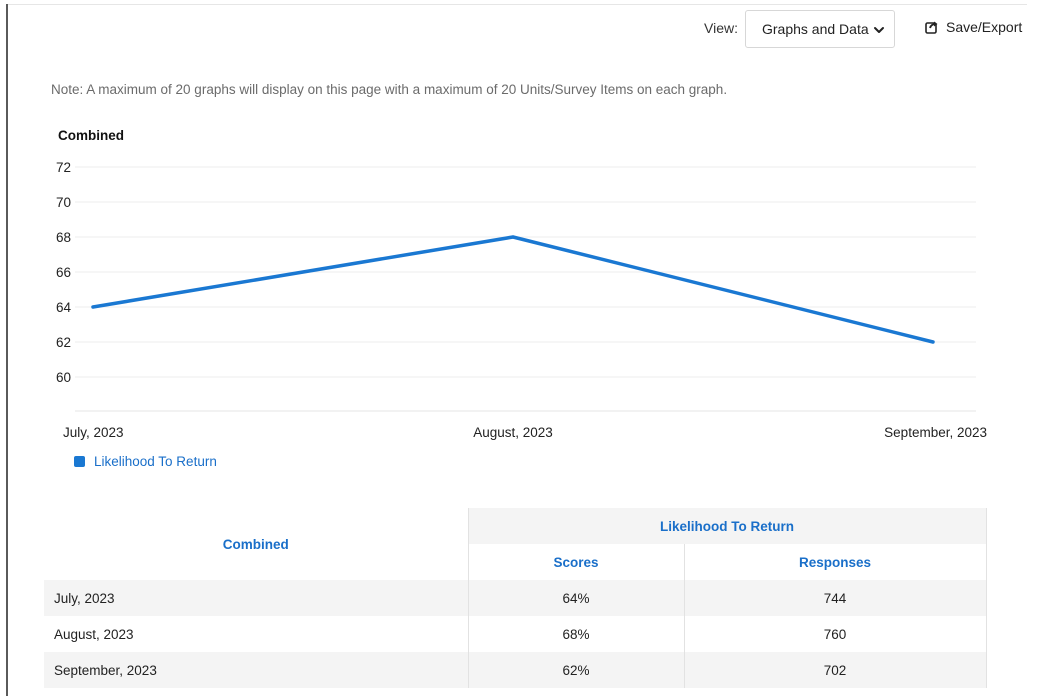 The height and width of the screenshot is (700, 1041). What do you see at coordinates (835, 670) in the screenshot?
I see `row-responses: 702` at bounding box center [835, 670].